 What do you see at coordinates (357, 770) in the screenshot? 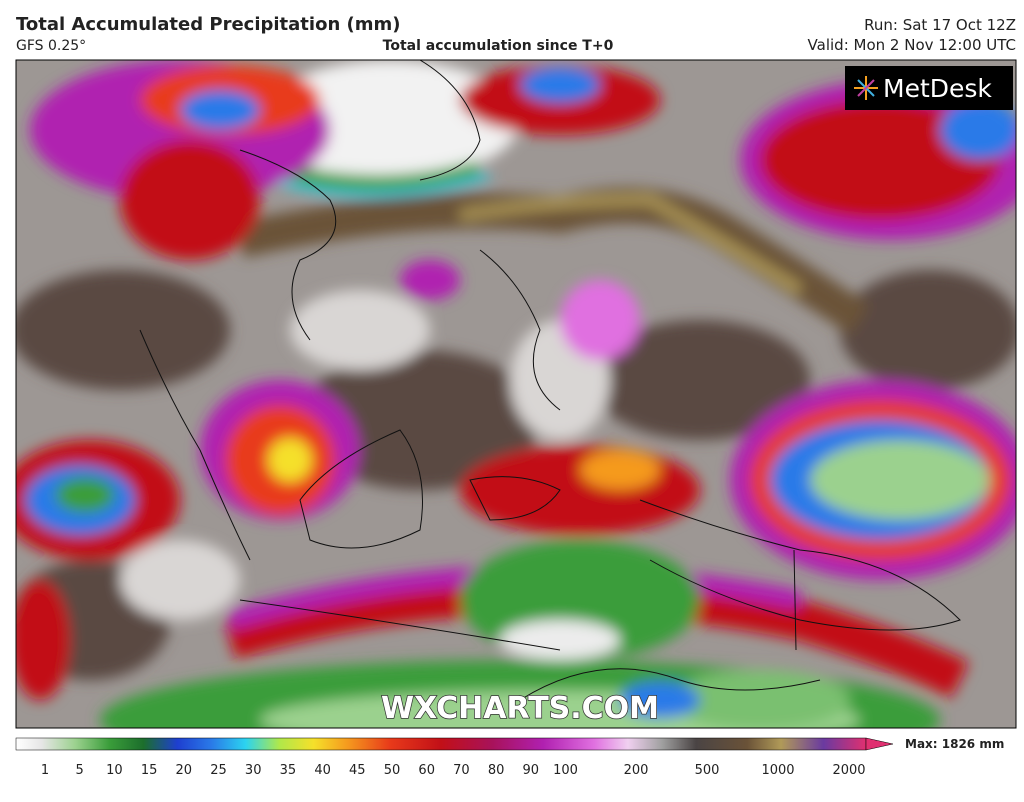
I see `colorbar-label: 45` at bounding box center [357, 770].